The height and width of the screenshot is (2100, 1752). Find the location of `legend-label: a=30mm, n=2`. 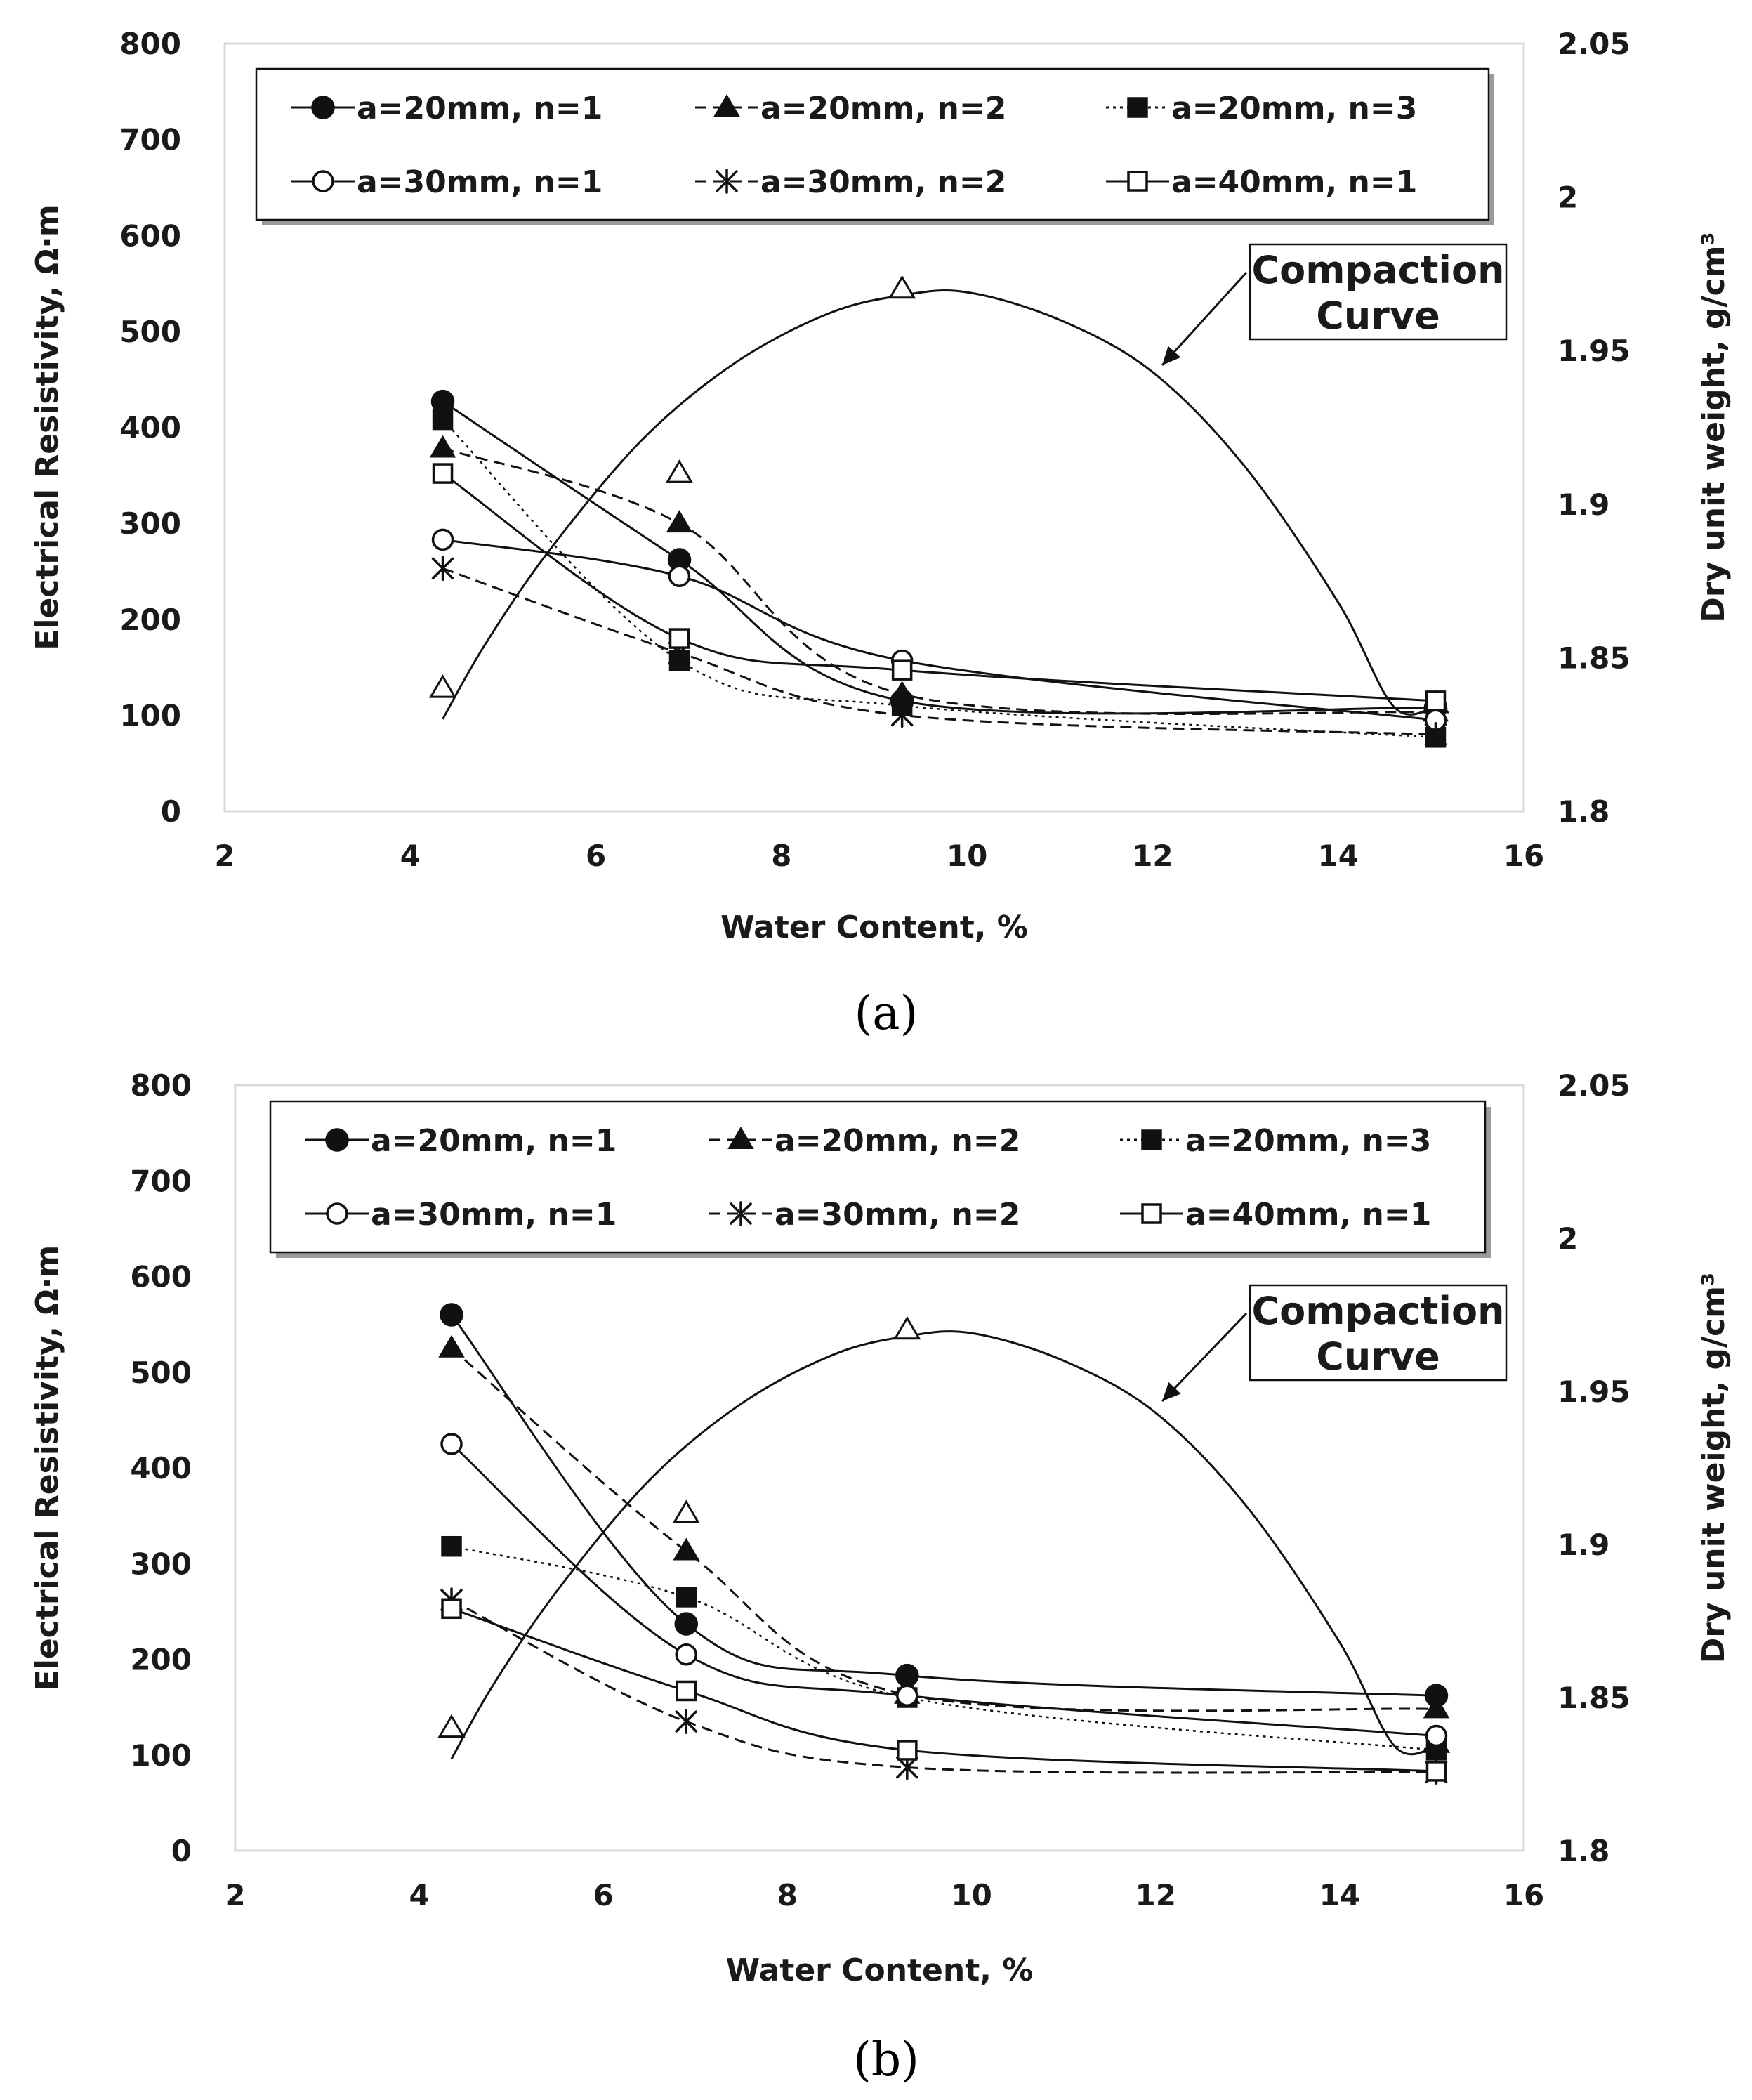

legend-label: a=30mm, n=2 is located at coordinates (883, 182).